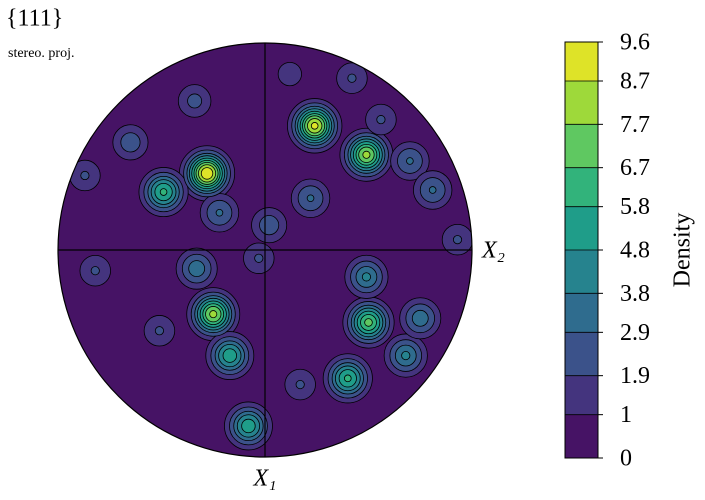 The image size is (705, 500). Describe the element at coordinates (683, 250) in the screenshot. I see `colorbar-label: Density` at that location.